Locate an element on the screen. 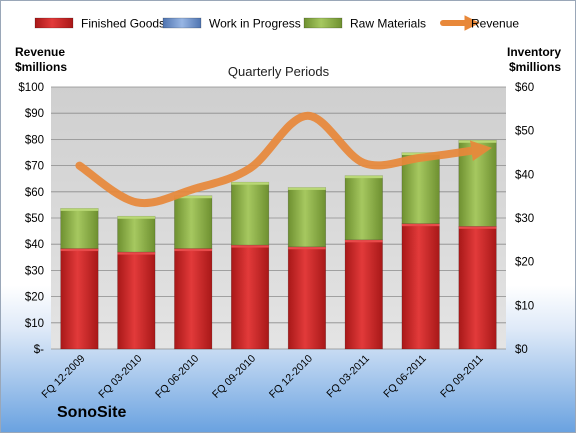 The width and height of the screenshot is (576, 433). legend-item-raw-materials: Raw Materials is located at coordinates (364, 24).